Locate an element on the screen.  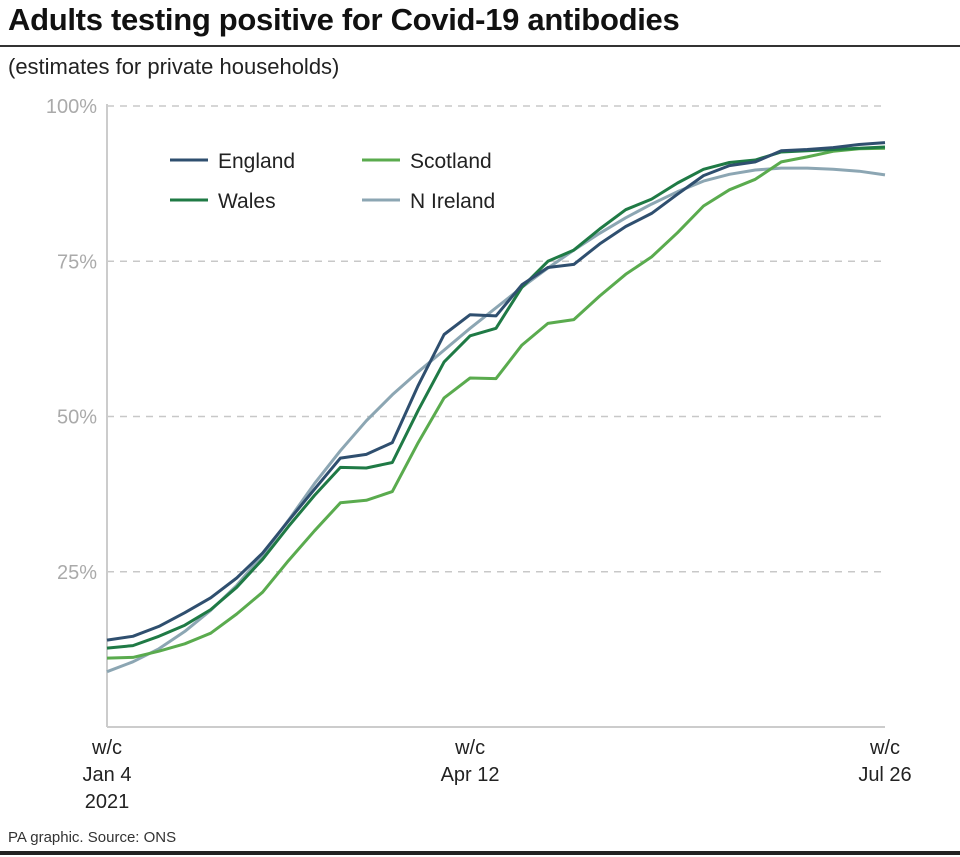
title-divider is located at coordinates (480, 46).